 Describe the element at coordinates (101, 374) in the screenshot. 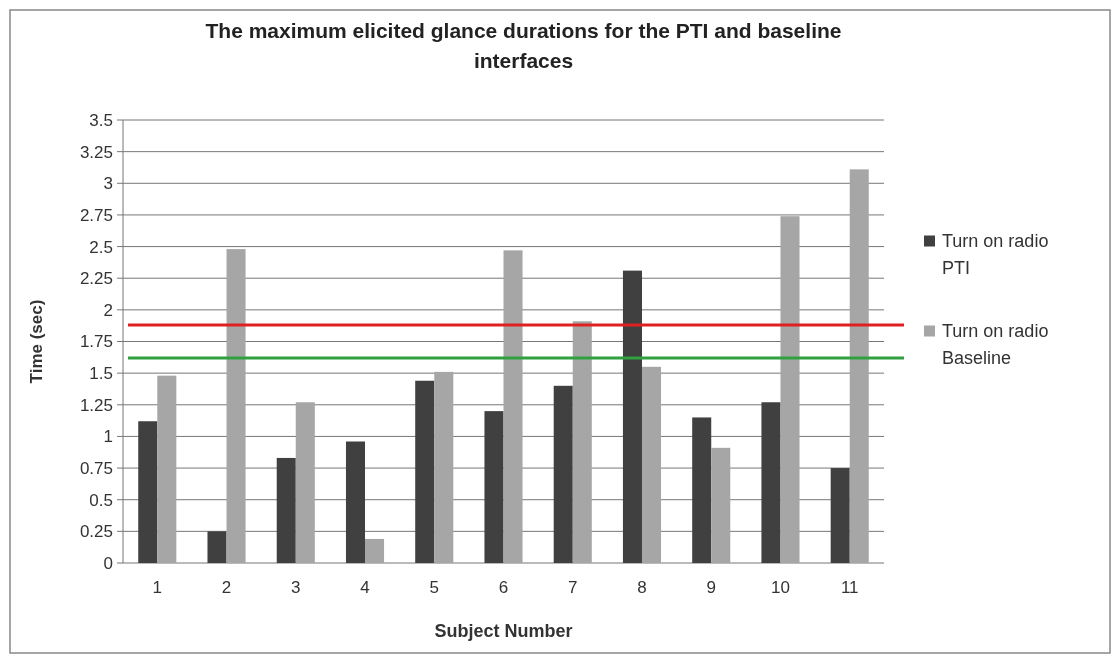

I see `y-tick-label: 1.5` at that location.